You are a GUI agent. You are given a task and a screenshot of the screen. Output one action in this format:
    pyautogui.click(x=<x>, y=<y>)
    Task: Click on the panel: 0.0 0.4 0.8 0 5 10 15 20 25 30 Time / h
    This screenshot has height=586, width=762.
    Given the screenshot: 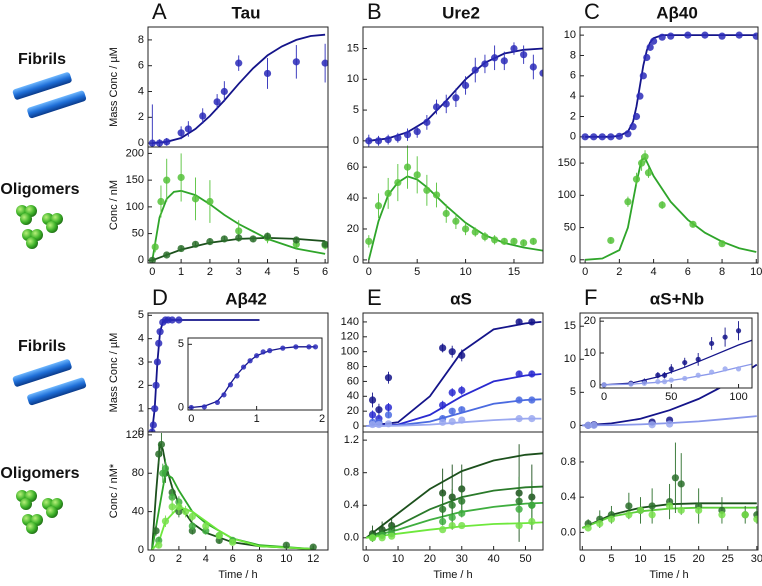 What is the action you would take?
    pyautogui.click(x=661, y=506)
    